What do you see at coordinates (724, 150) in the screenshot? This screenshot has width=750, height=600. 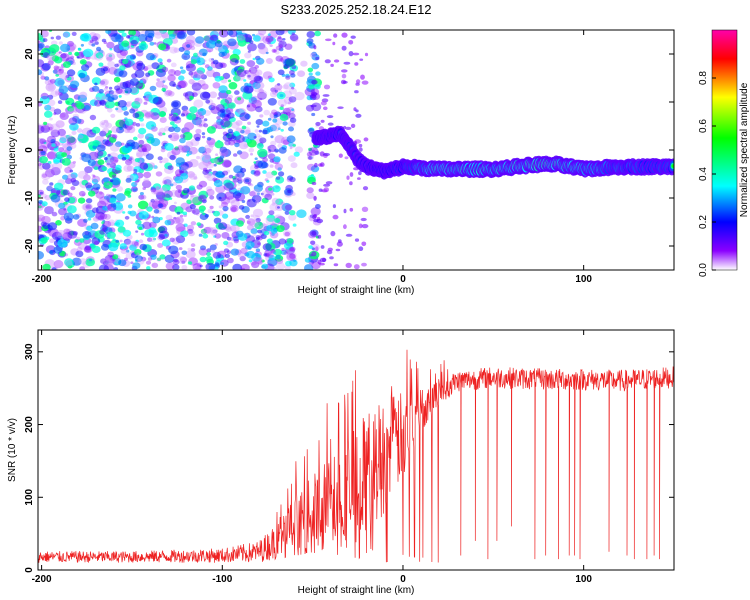 I see `colorbar-gradient` at bounding box center [724, 150].